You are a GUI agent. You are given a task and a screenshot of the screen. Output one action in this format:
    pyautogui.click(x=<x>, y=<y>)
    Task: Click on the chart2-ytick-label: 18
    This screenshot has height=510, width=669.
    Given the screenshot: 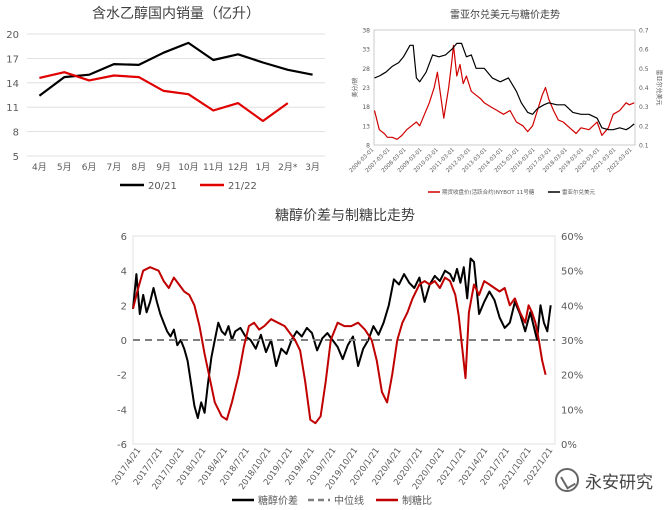 What is the action you would take?
    pyautogui.click(x=366, y=107)
    